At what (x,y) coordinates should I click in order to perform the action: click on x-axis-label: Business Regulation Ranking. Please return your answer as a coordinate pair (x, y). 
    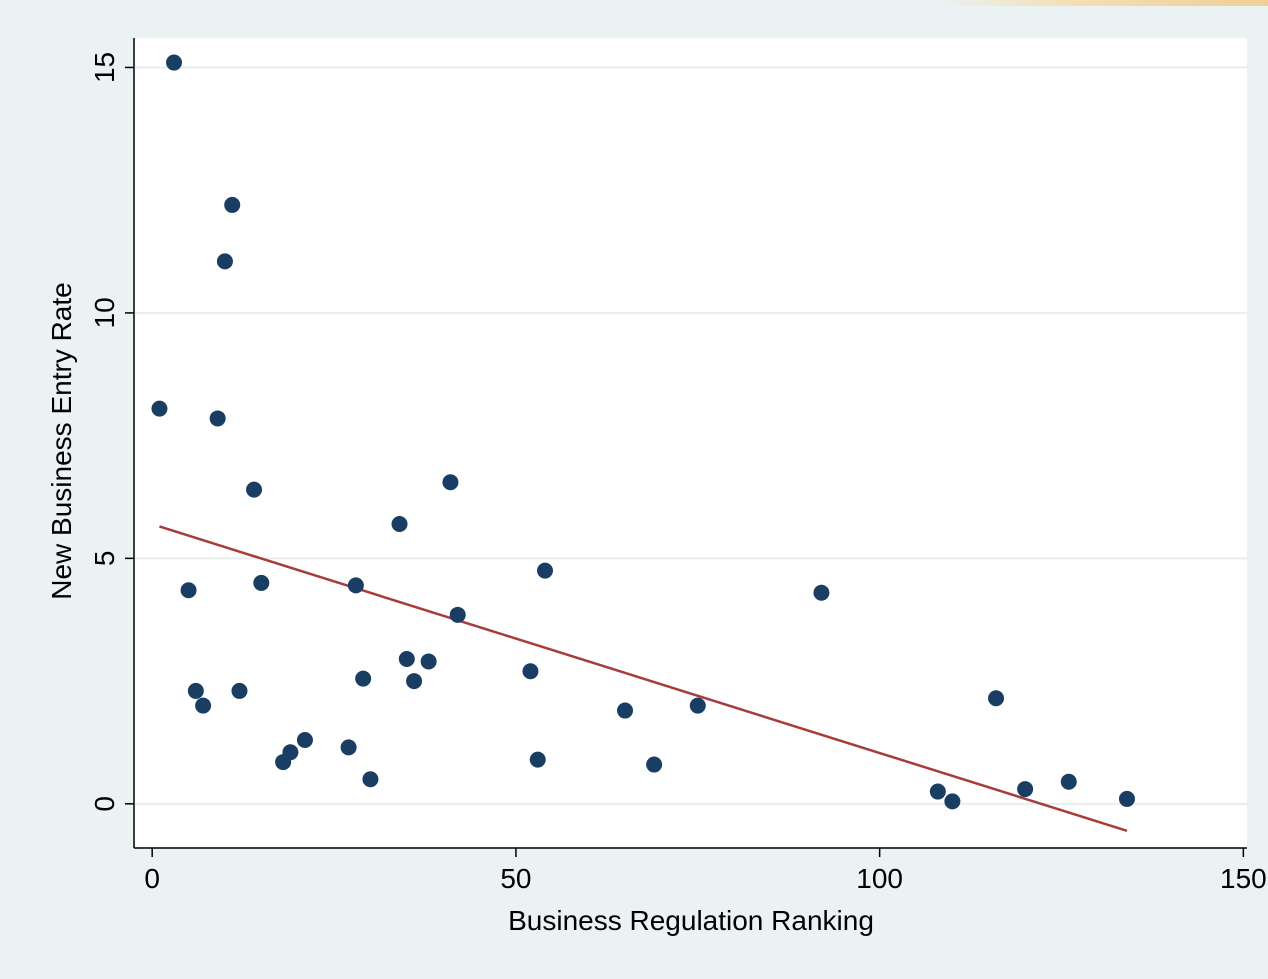
    Looking at the image, I should click on (691, 920).